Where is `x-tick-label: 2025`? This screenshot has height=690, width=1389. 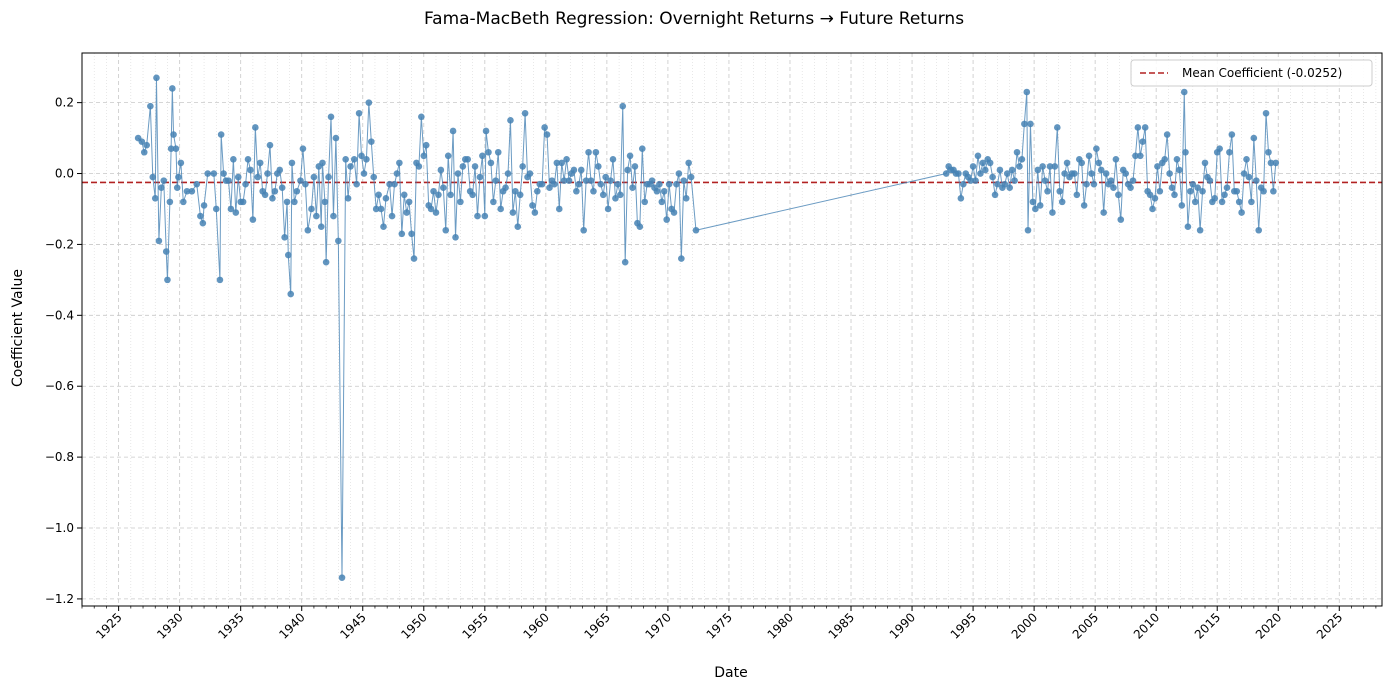
x-tick-label: 2025 is located at coordinates (1329, 625).